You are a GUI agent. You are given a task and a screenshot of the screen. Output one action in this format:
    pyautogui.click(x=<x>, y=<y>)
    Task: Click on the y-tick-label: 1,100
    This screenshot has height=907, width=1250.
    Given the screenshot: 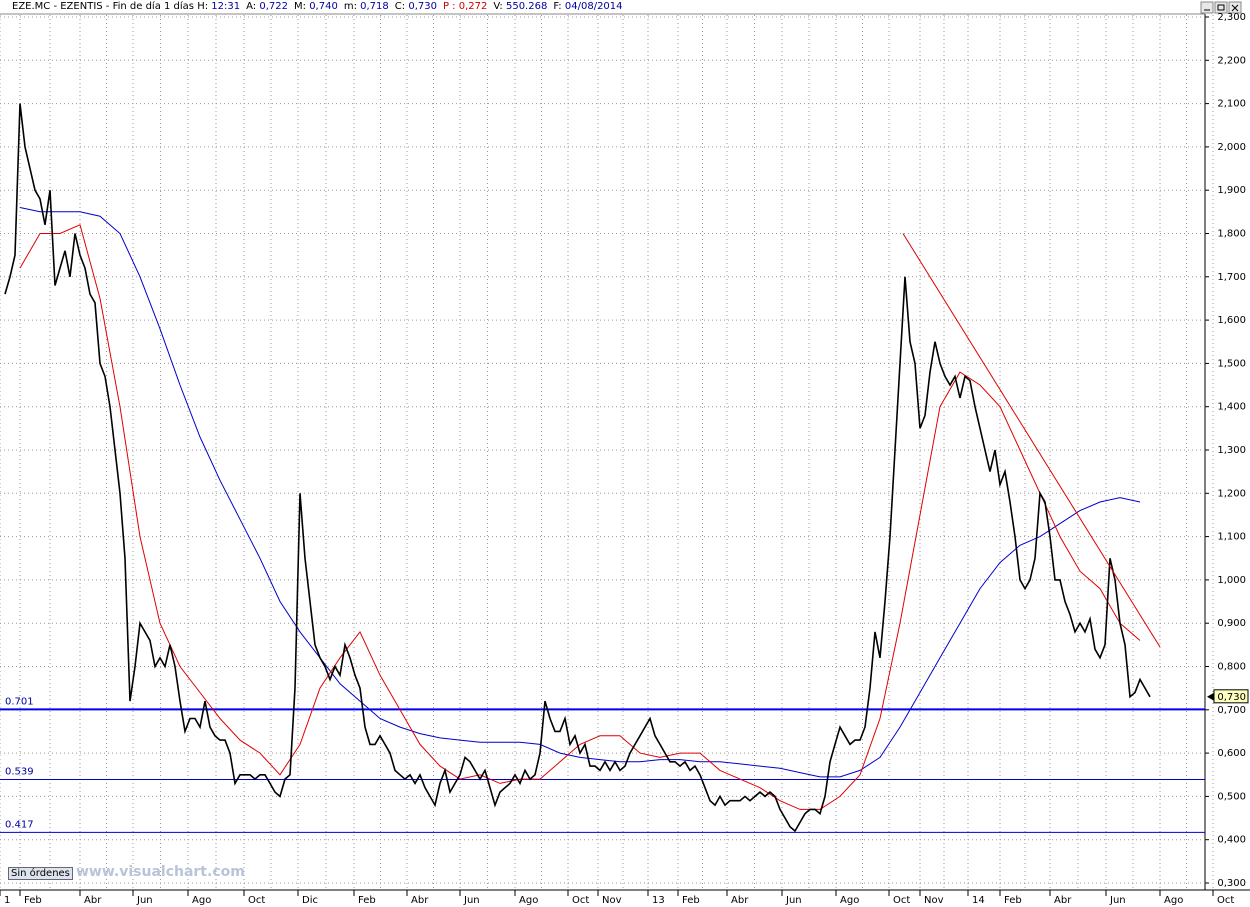 What is the action you would take?
    pyautogui.click(x=1231, y=537)
    